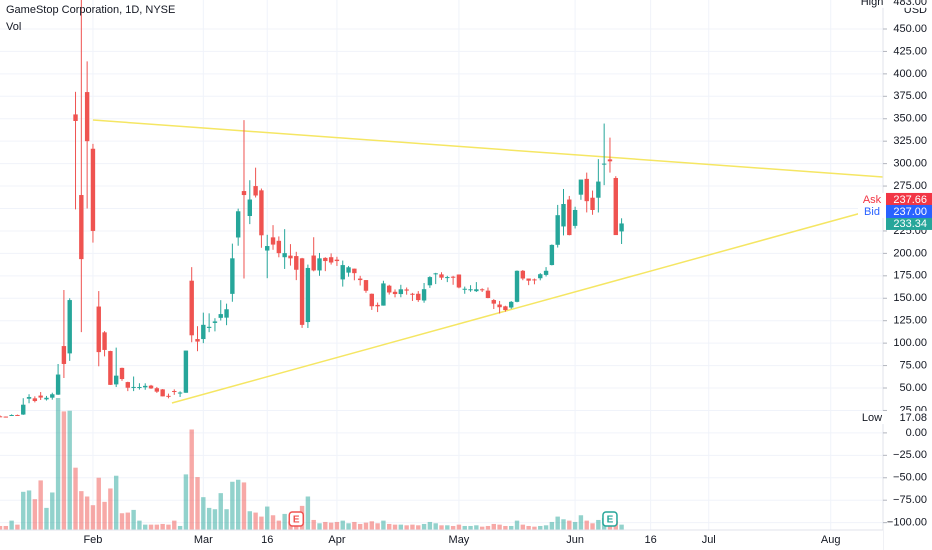  What do you see at coordinates (336, 540) in the screenshot?
I see `x-tick-label: Apr` at bounding box center [336, 540].